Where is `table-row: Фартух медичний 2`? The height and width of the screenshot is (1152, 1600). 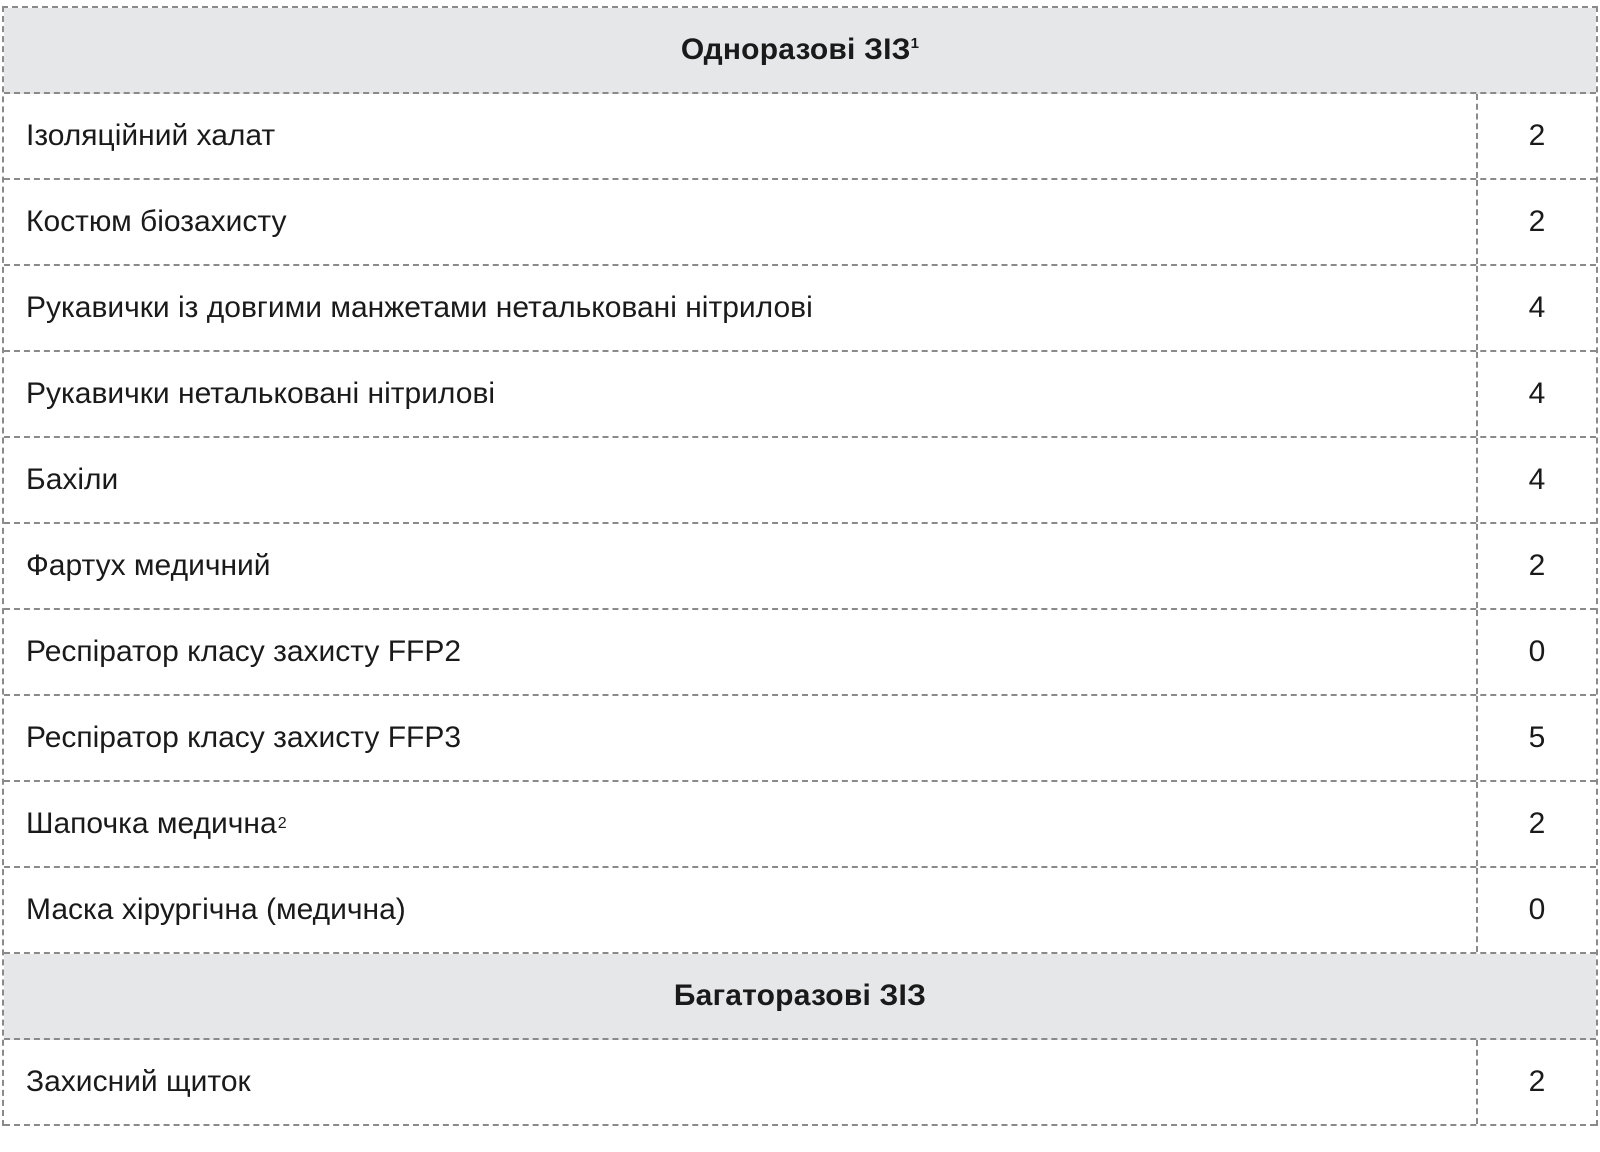
table-row: Фартух медичний 2 is located at coordinates (800, 567).